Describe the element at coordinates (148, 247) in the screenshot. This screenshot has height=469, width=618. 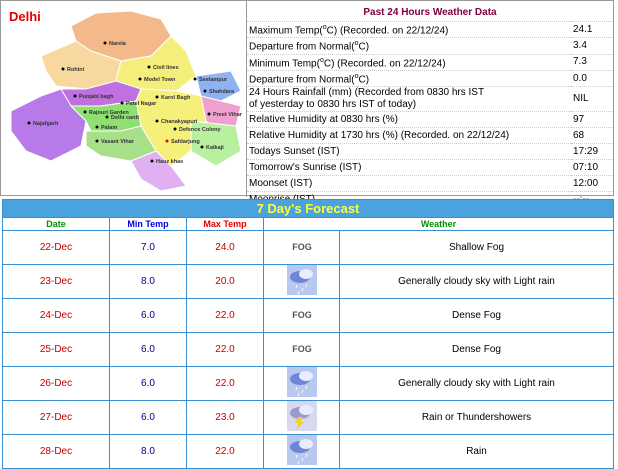
I see `min-temp: 7.0` at that location.